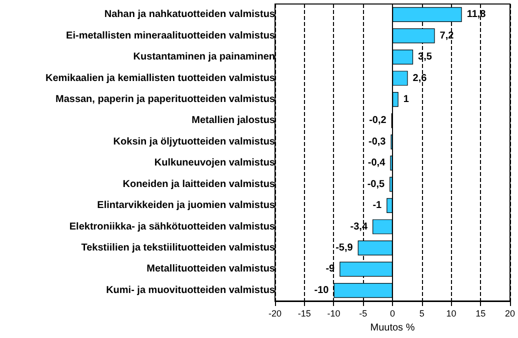  Describe the element at coordinates (186, 206) in the screenshot. I see `y-tick-label: Elintarvikkeiden ja juomien valmistus` at that location.